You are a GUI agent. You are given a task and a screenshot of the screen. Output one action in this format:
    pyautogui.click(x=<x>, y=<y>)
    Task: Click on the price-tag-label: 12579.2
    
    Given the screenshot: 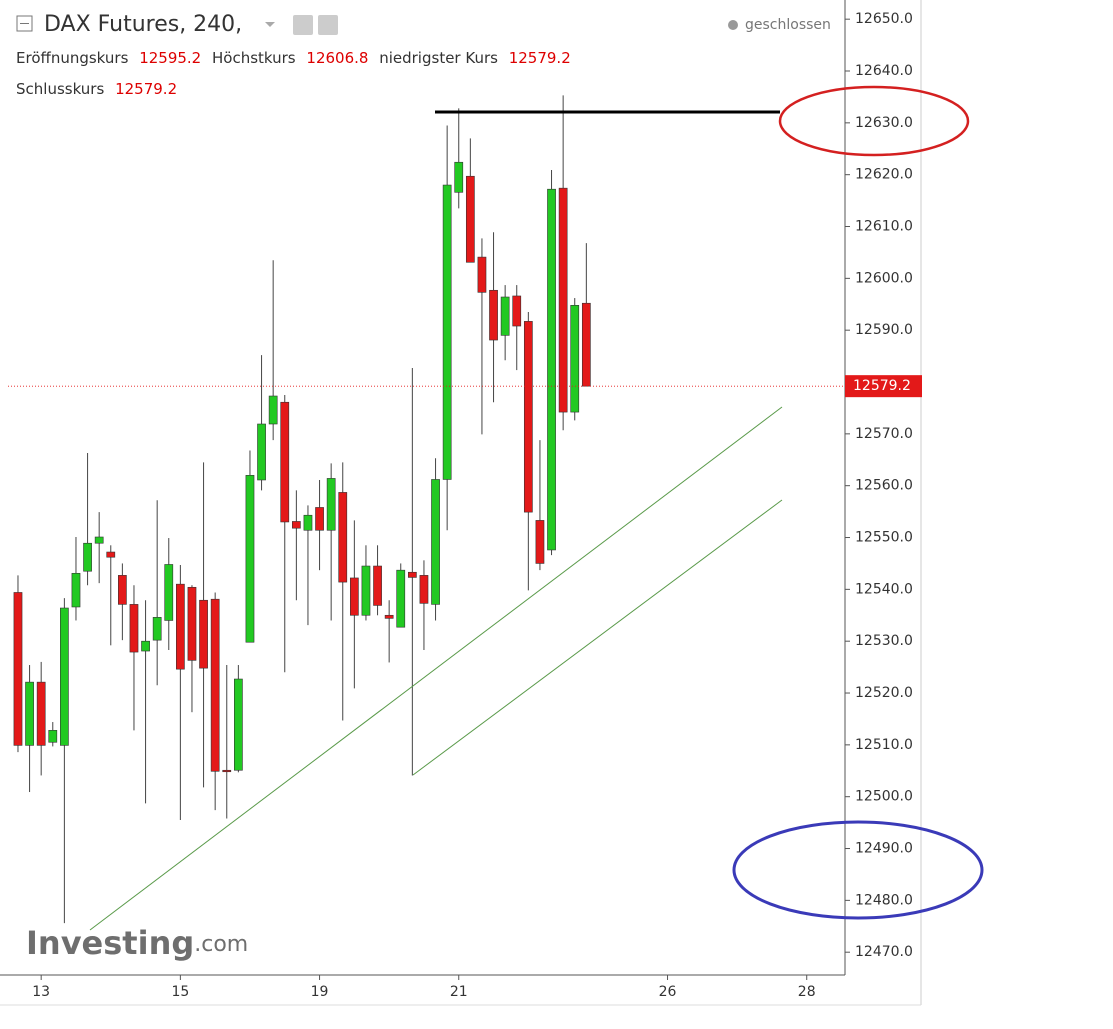 What is the action you would take?
    pyautogui.click(x=882, y=386)
    